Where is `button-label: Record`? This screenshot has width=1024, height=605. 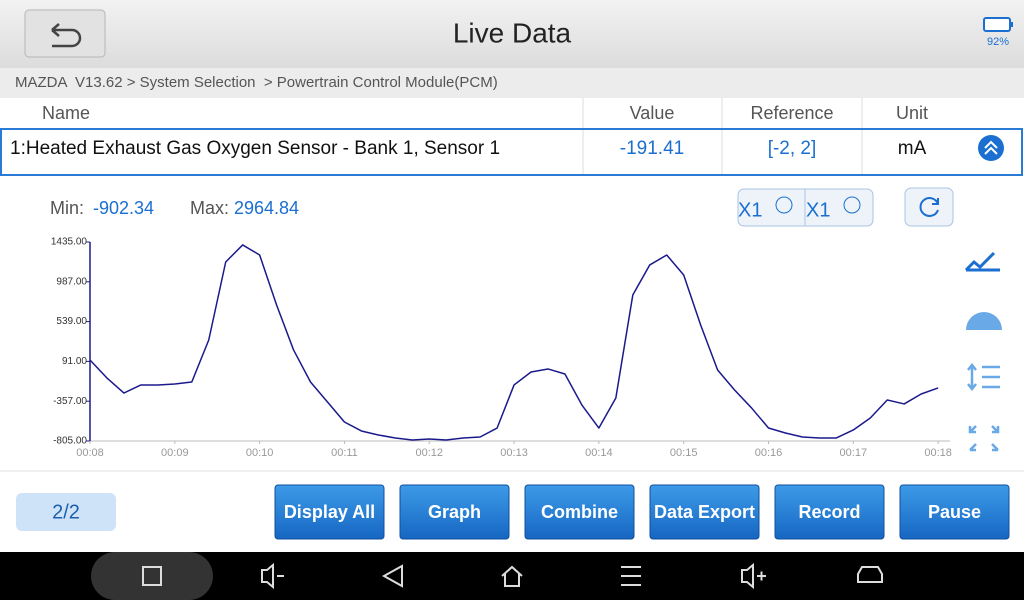 button-label: Record is located at coordinates (829, 512).